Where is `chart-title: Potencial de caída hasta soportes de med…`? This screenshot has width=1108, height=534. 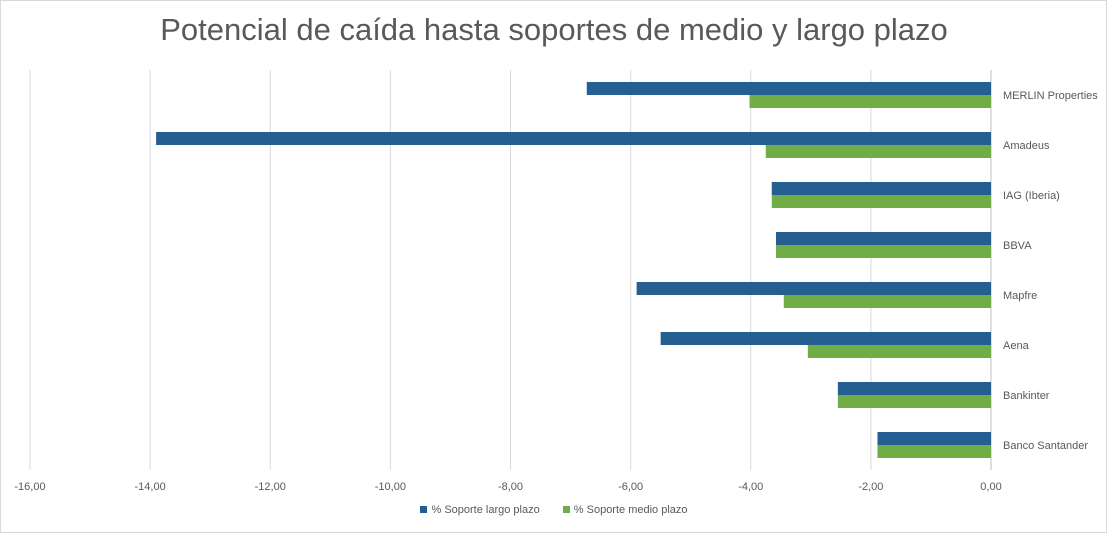
chart-title: Potencial de caída hasta soportes de med… is located at coordinates (554, 29).